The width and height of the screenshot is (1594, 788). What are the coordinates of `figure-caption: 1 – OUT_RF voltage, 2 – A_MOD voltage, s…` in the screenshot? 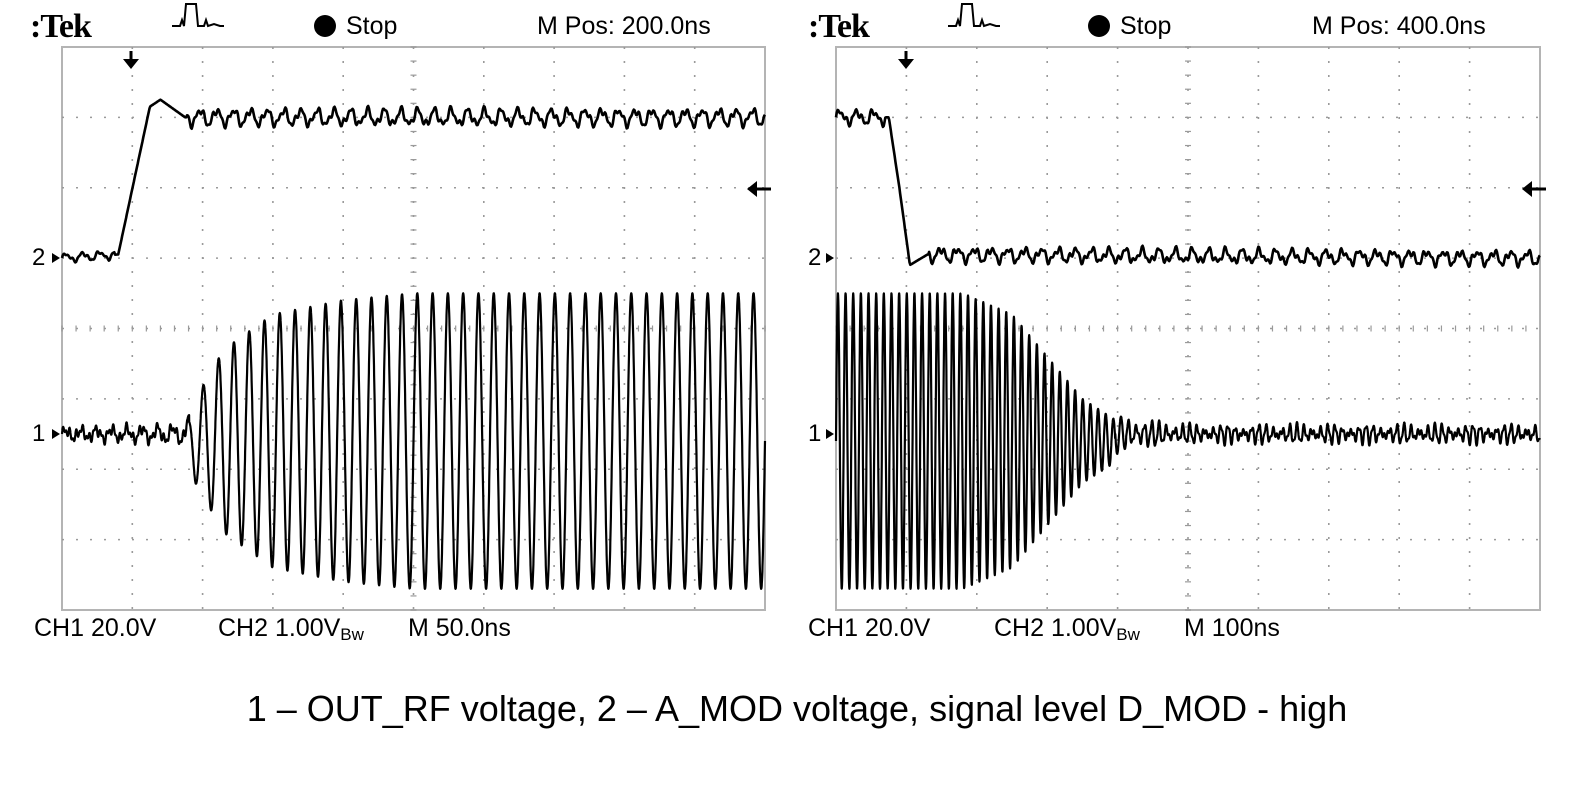 It's located at (797, 708).